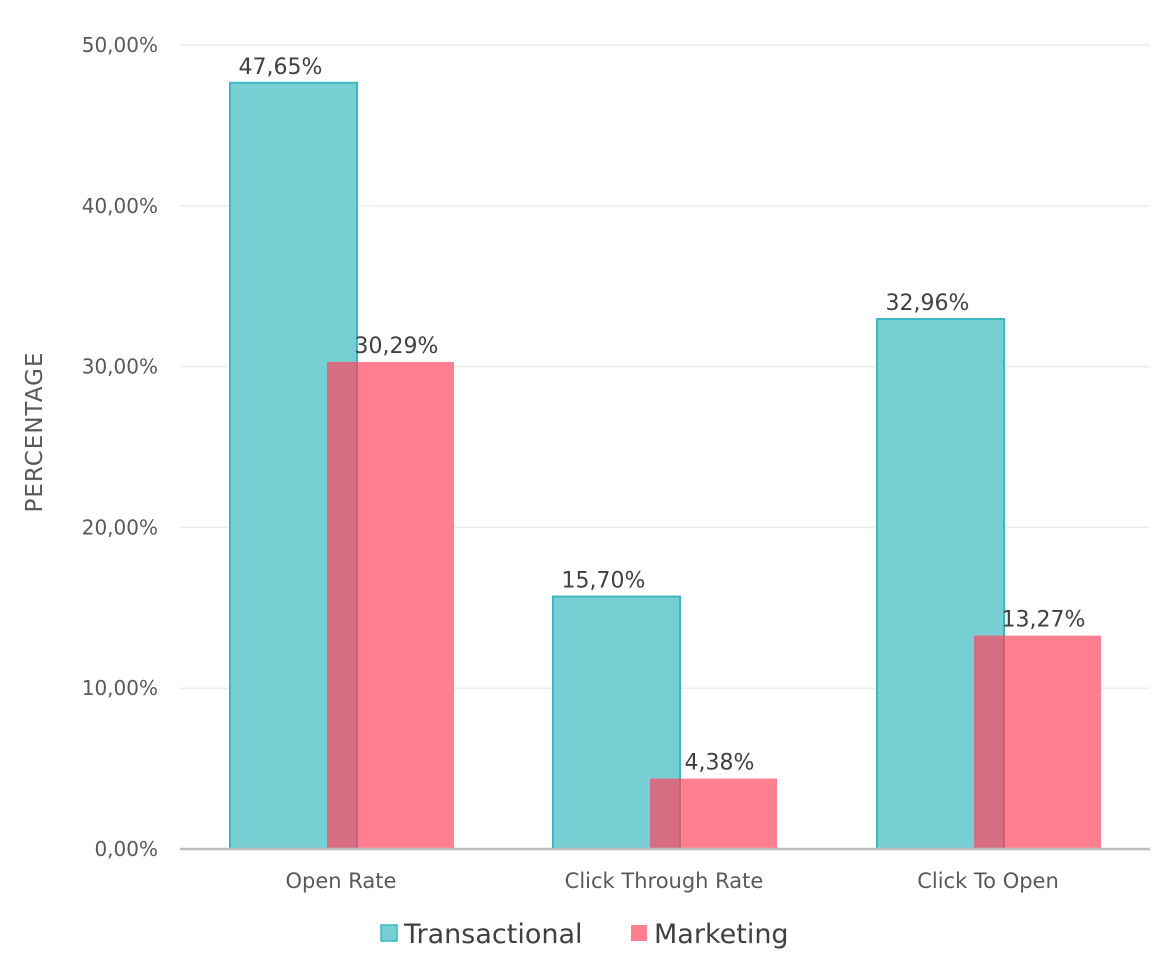  Describe the element at coordinates (389, 933) in the screenshot. I see `legend-swatch-transactional` at that location.